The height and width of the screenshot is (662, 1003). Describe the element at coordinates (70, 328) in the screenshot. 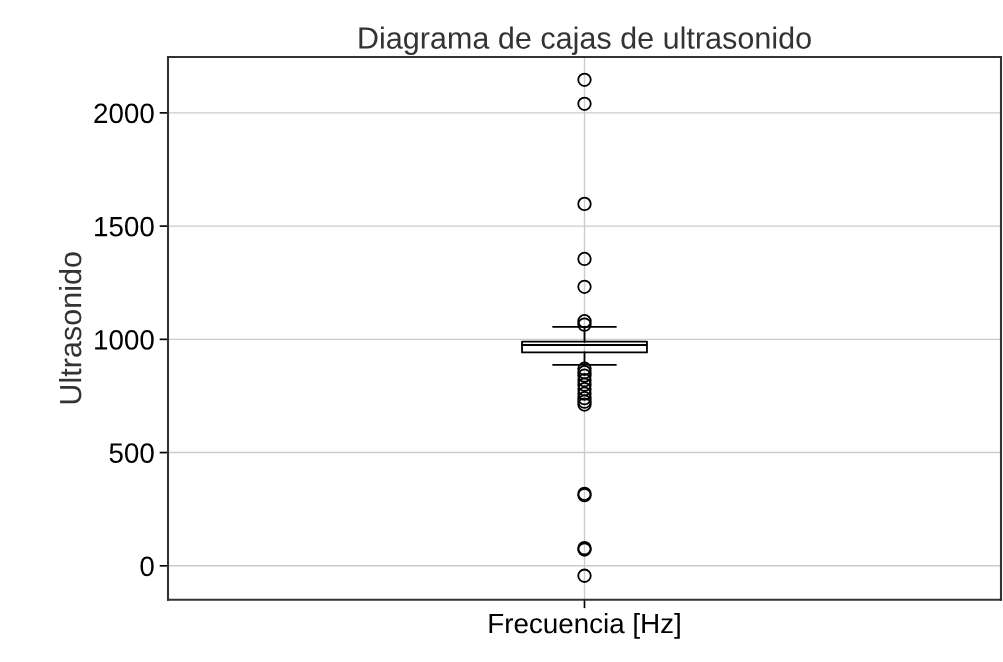

I see `y-axis-title: Ultrasonido` at that location.